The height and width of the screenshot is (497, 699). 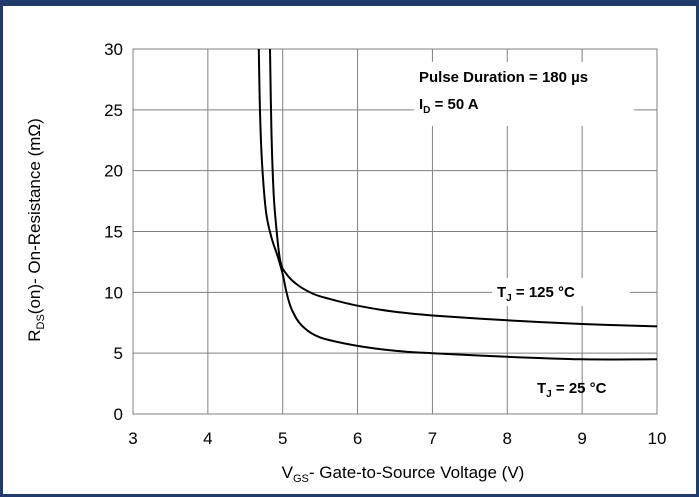 I want to click on series-label-125-background, so click(x=561, y=292).